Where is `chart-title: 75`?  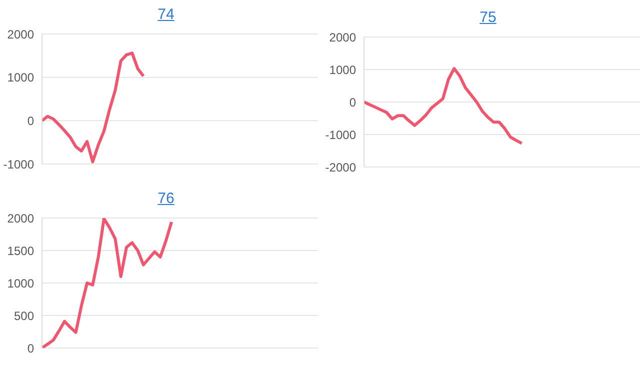 chart-title: 75 is located at coordinates (488, 18).